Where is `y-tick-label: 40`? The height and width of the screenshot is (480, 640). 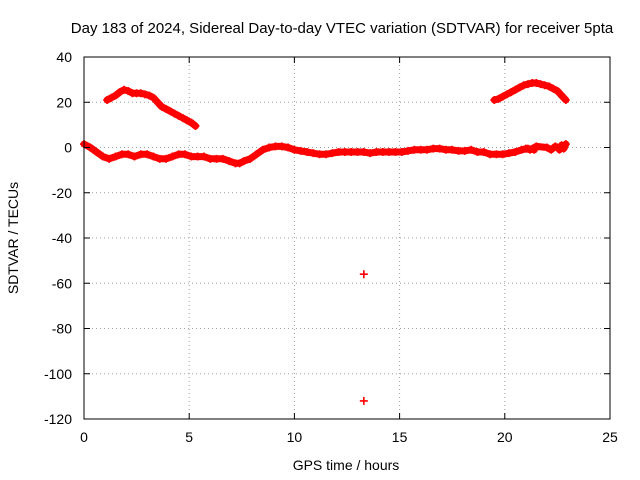
y-tick-label: 40 is located at coordinates (64, 57).